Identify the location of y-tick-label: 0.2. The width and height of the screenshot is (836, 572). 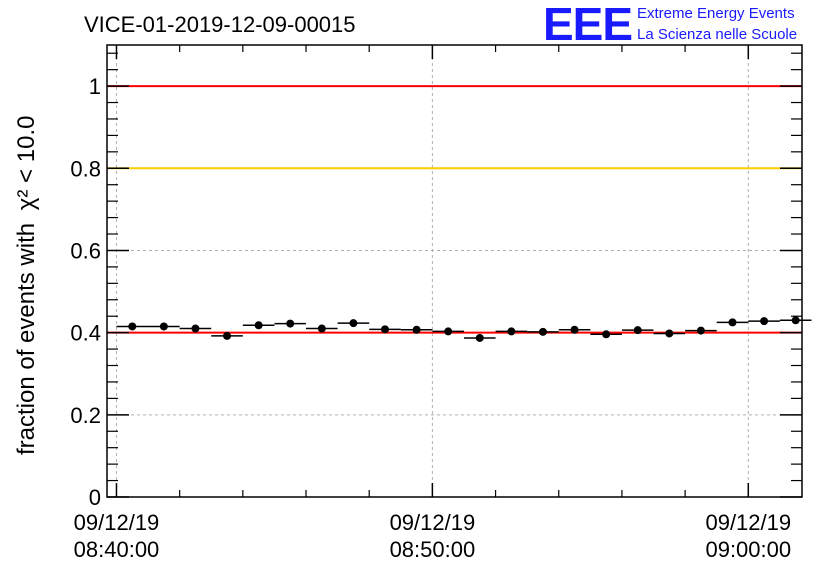
(85, 415).